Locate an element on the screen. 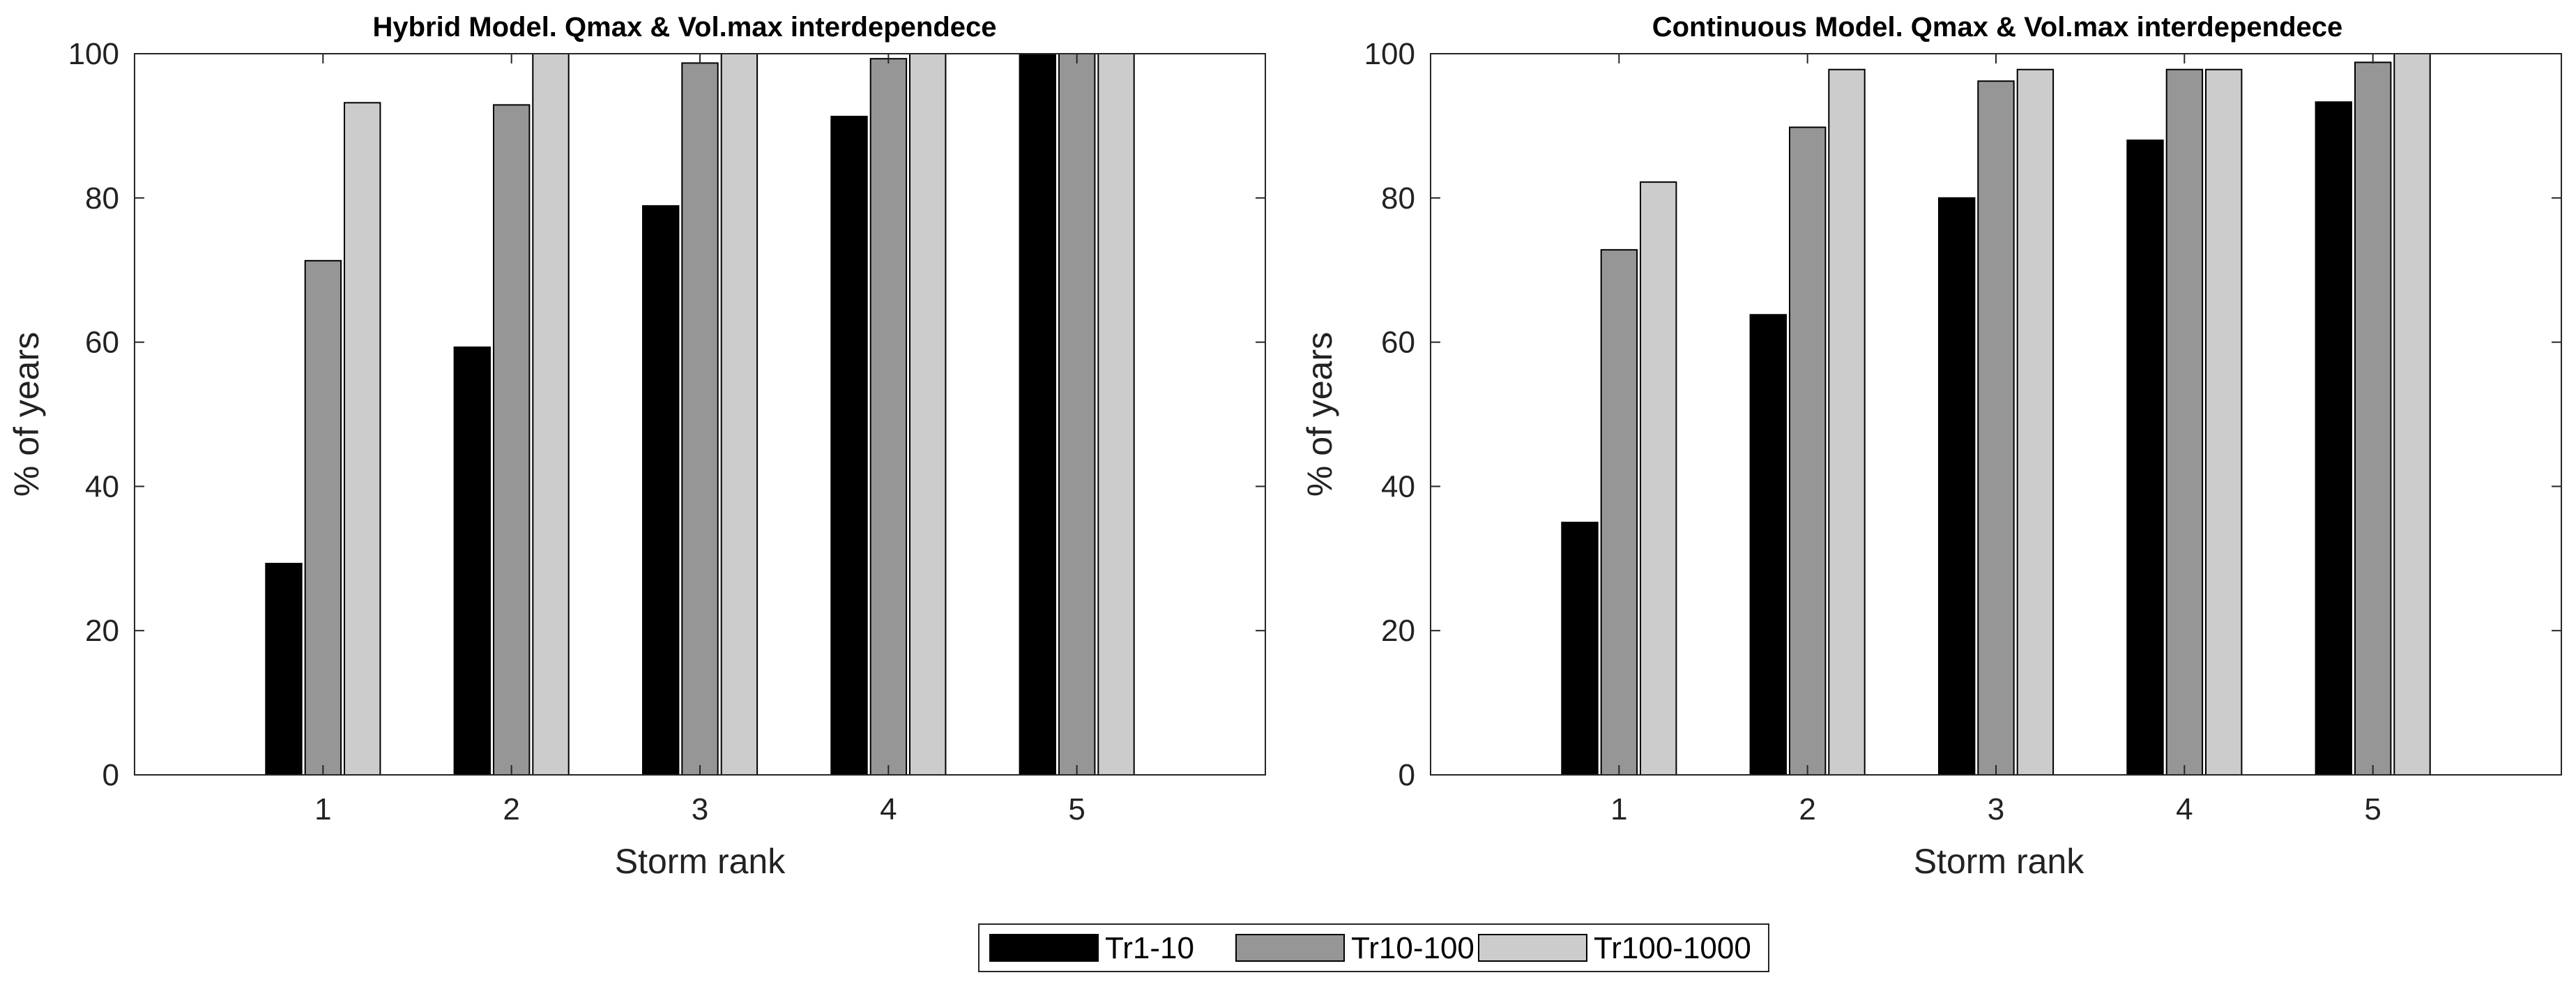  legend-box is located at coordinates (1373, 947).